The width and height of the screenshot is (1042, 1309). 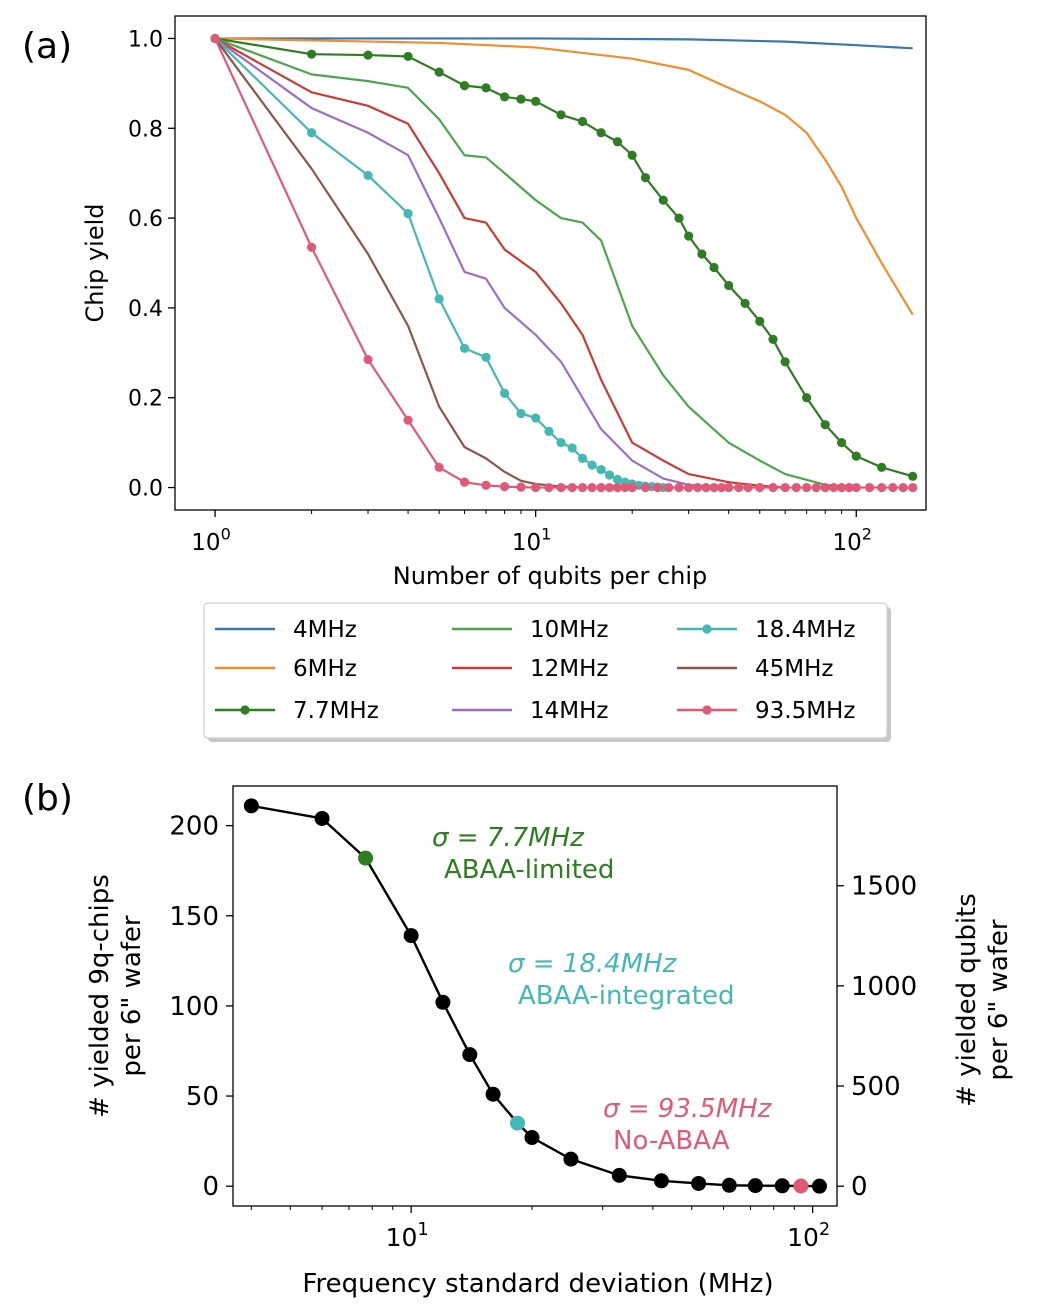 I want to click on panel-b-xlabel: Frequency standard deviation (MHz), so click(x=537, y=1284).